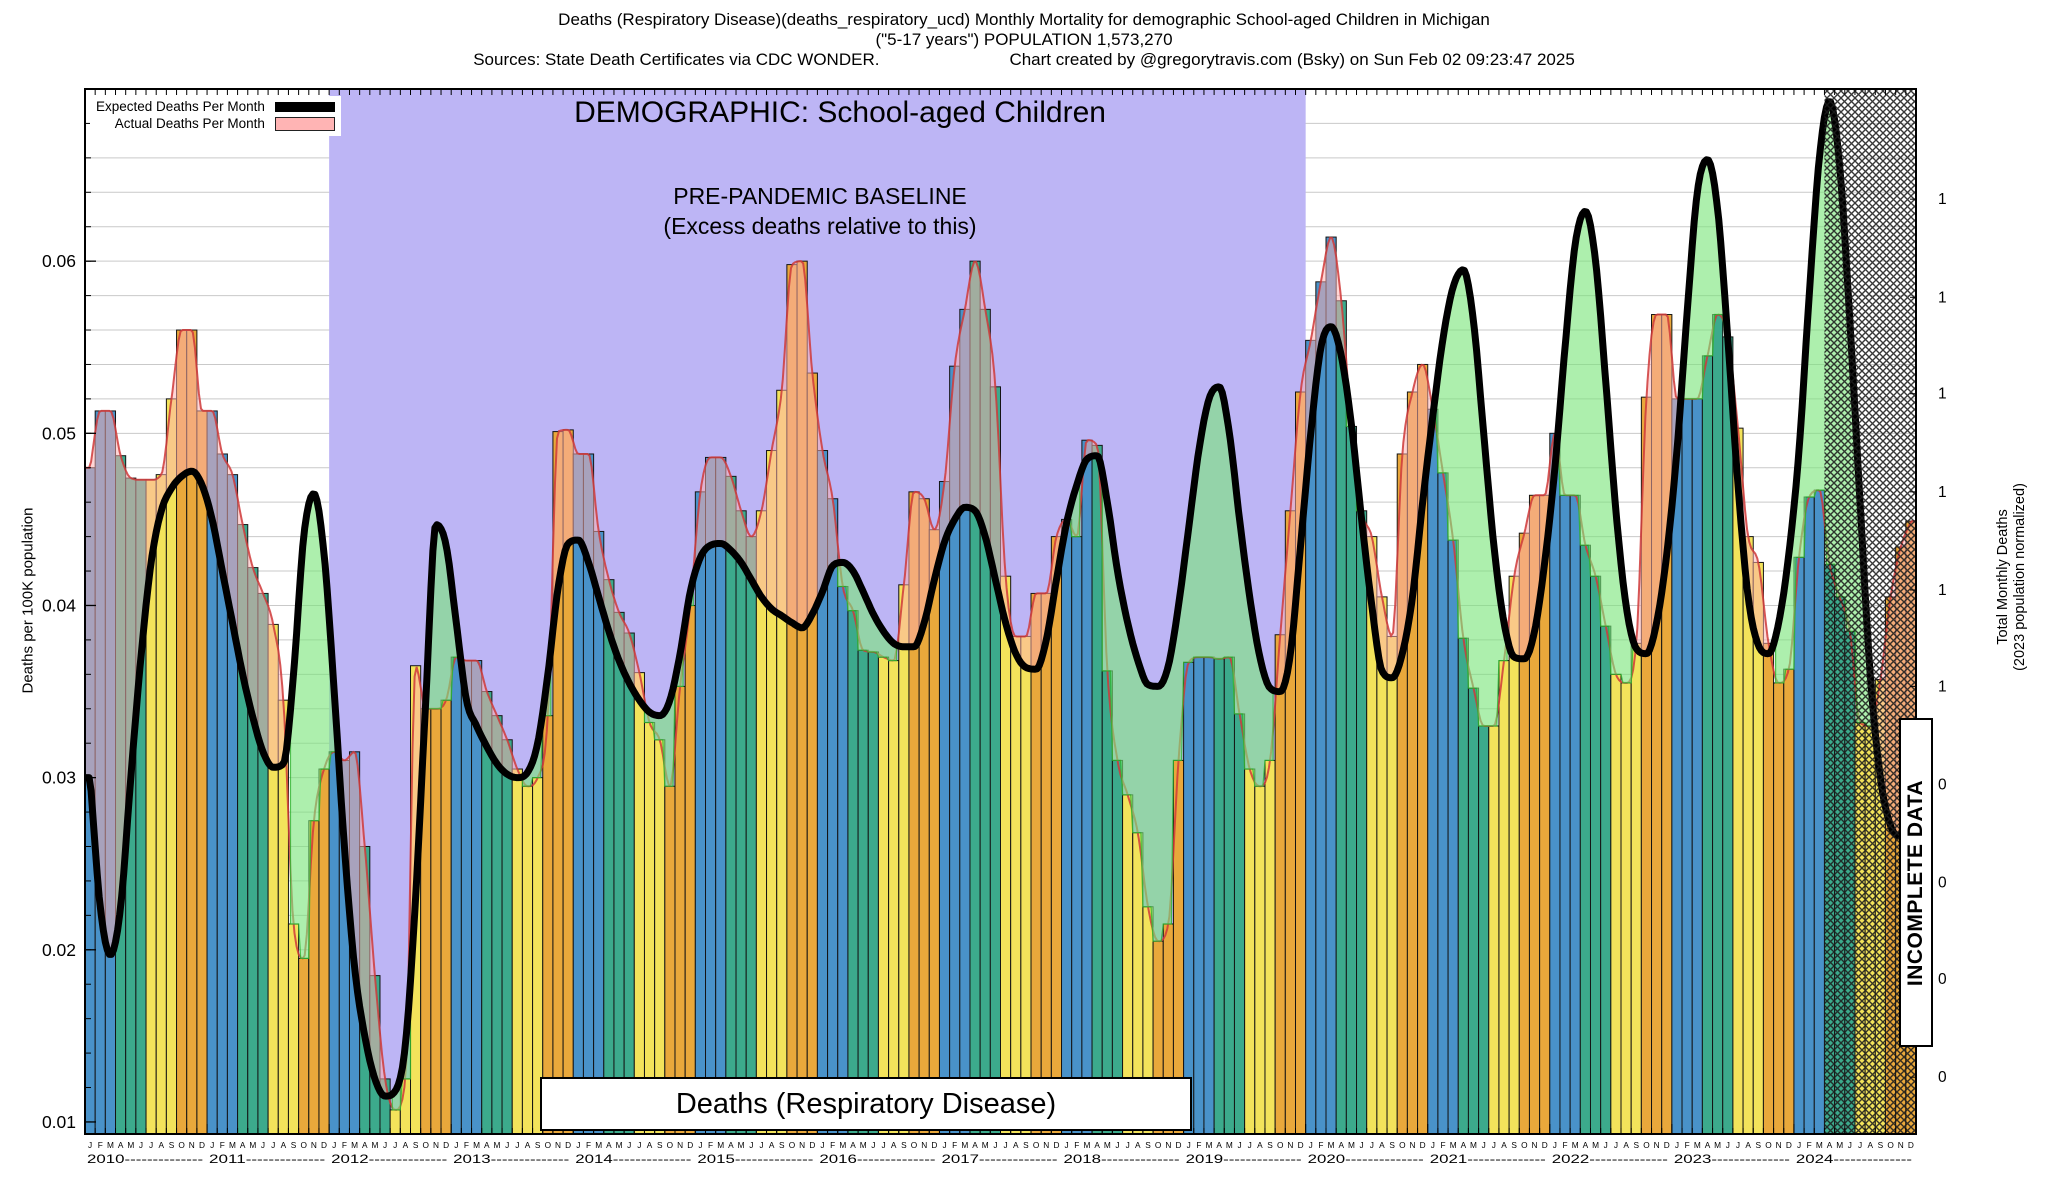 The height and width of the screenshot is (1200, 2048). Describe the element at coordinates (866, 1104) in the screenshot. I see `series-title-box: Deaths (Respiratory Disease)` at that location.